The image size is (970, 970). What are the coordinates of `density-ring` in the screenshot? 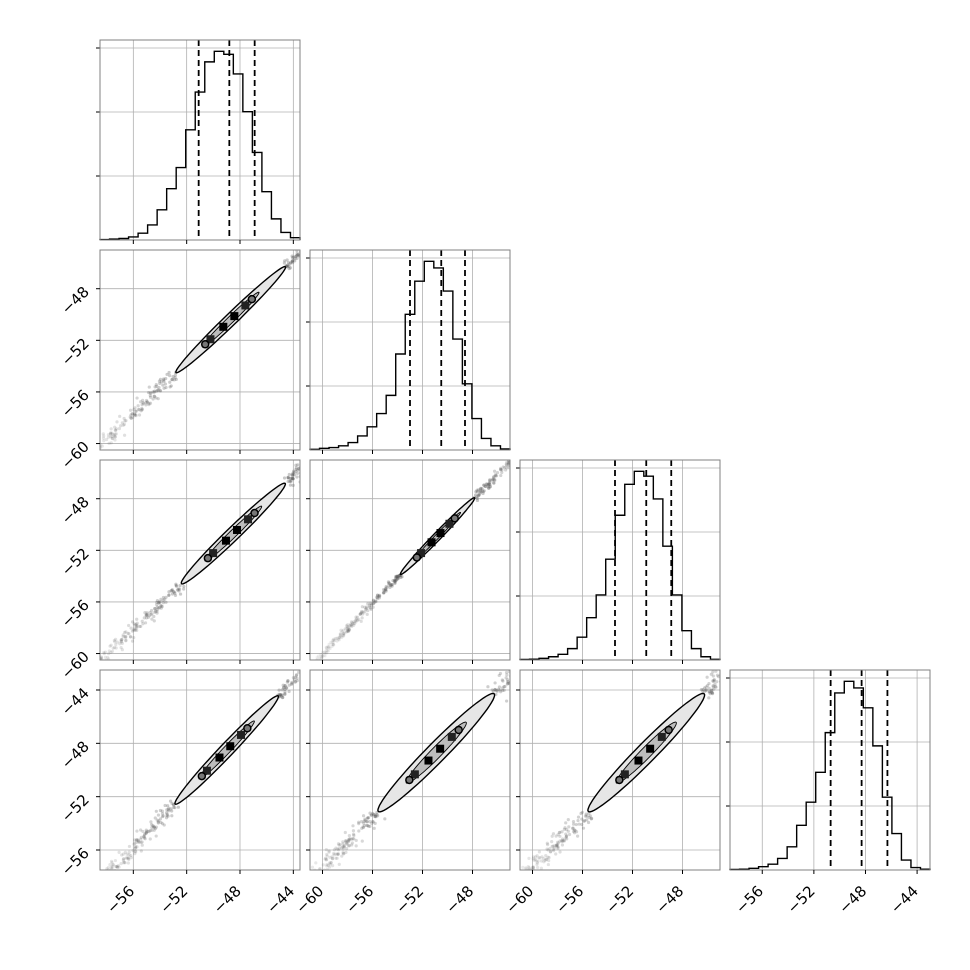 It's located at (454, 518).